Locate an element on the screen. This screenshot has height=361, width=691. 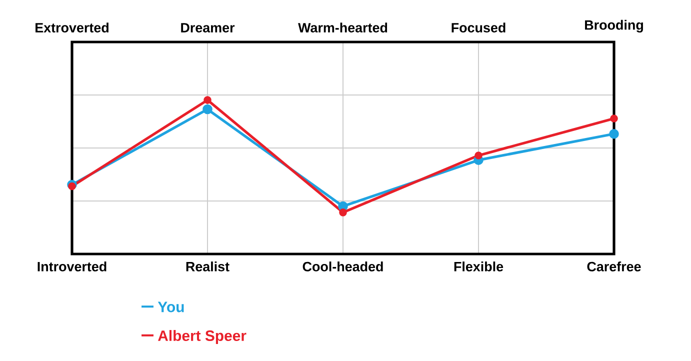
legend-label: Albert Speer is located at coordinates (202, 337).